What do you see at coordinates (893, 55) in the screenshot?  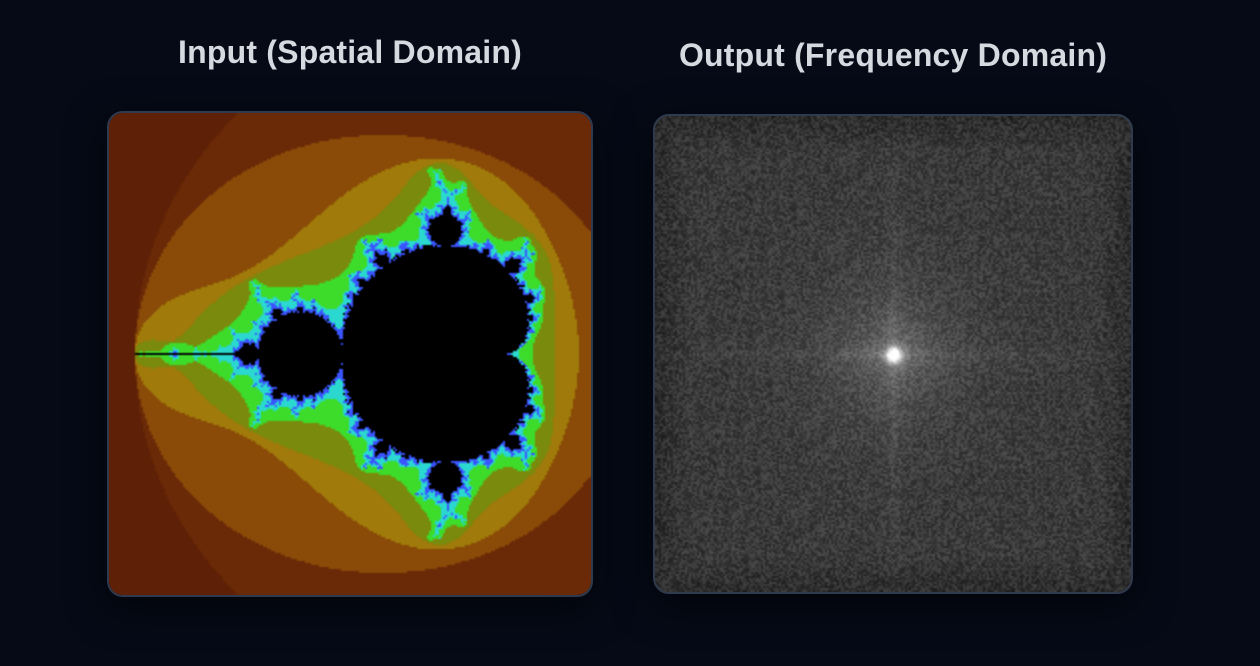 I see `output-panel-title: Output (Frequency Domain)` at bounding box center [893, 55].